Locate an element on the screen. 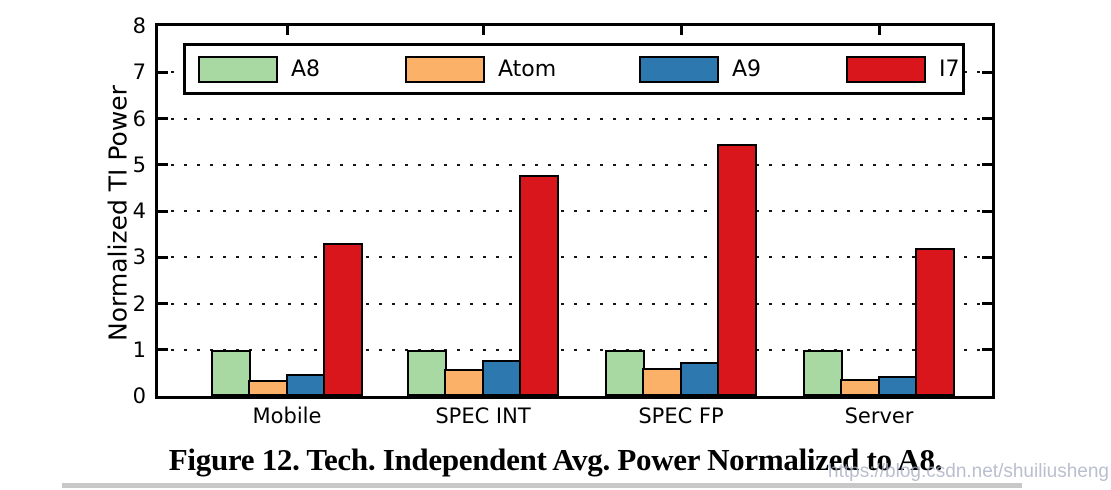 This screenshot has height=490, width=1111. bar-a8-spec-int is located at coordinates (426, 373).